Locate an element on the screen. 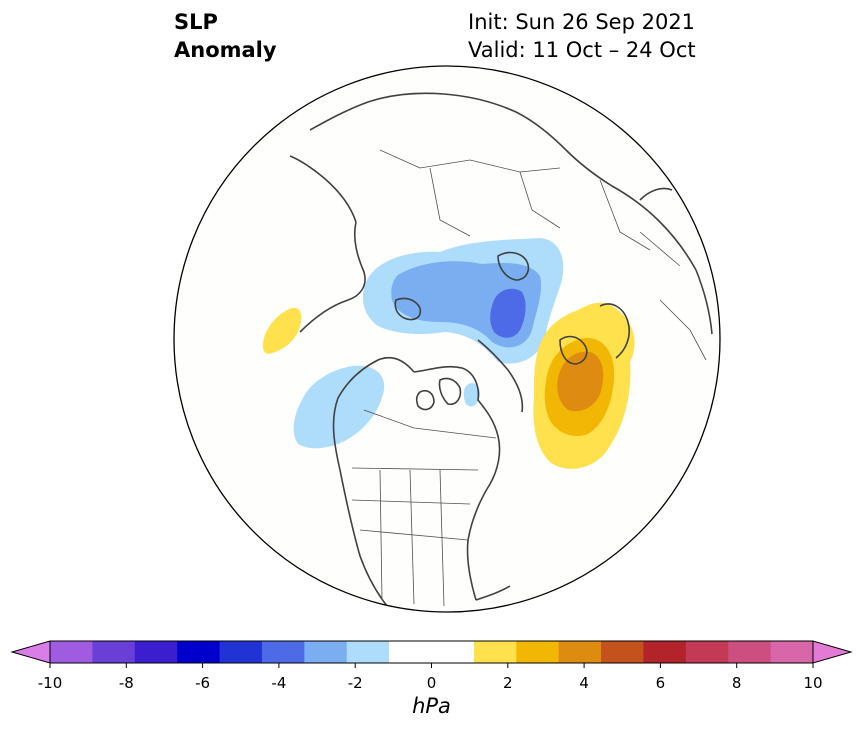  colorbar-tick-label: -2 is located at coordinates (355, 682).